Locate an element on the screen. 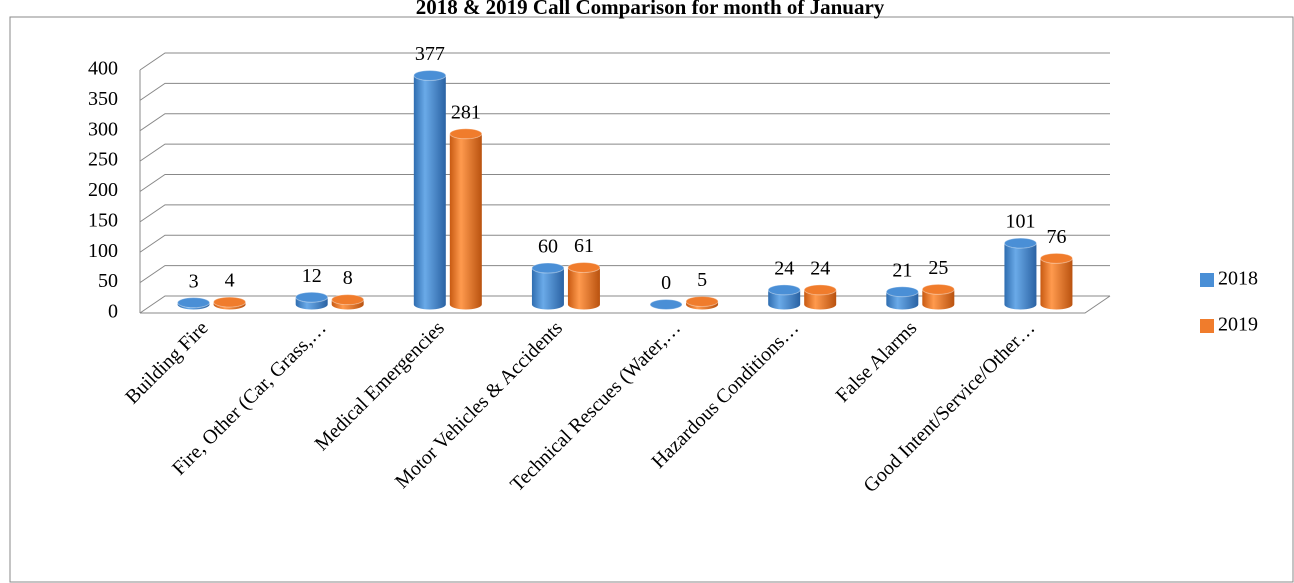 The height and width of the screenshot is (583, 1294). value-label: 61 is located at coordinates (584, 246).